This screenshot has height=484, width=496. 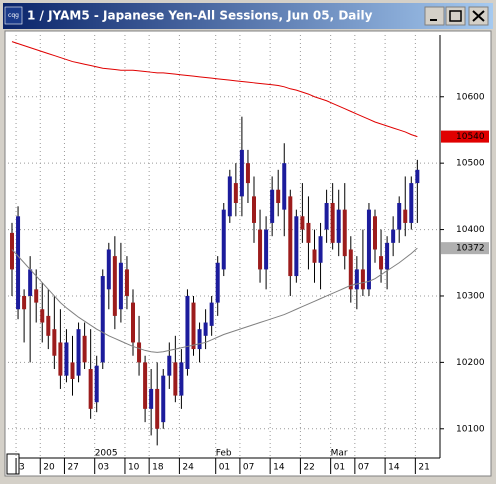 What do you see at coordinates (470, 249) in the screenshot?
I see `last-value-label: 10372` at bounding box center [470, 249].